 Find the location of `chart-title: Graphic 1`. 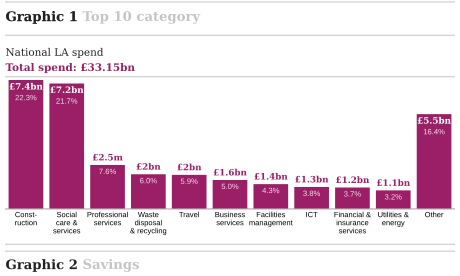

chart-title: Graphic 1 is located at coordinates (41, 17).